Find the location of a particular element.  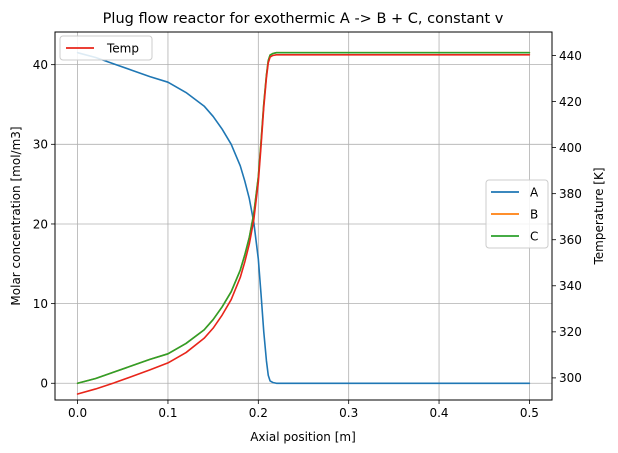

x-tick-label-1: 0.1 is located at coordinates (167, 413).